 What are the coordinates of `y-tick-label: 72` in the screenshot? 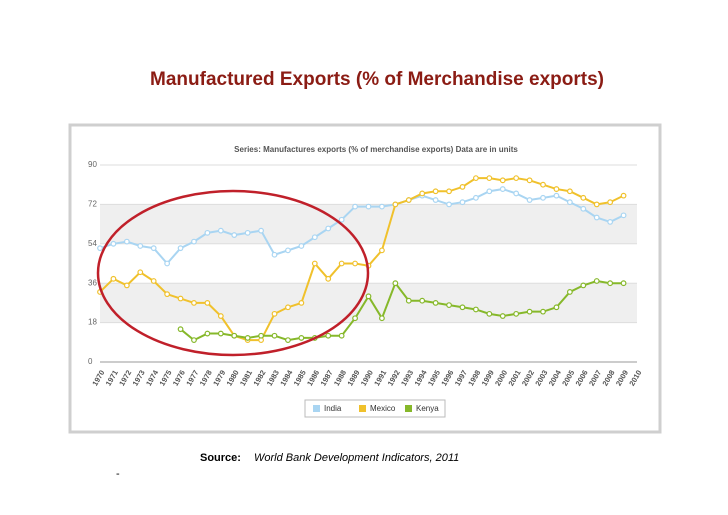 It's located at (92, 204).